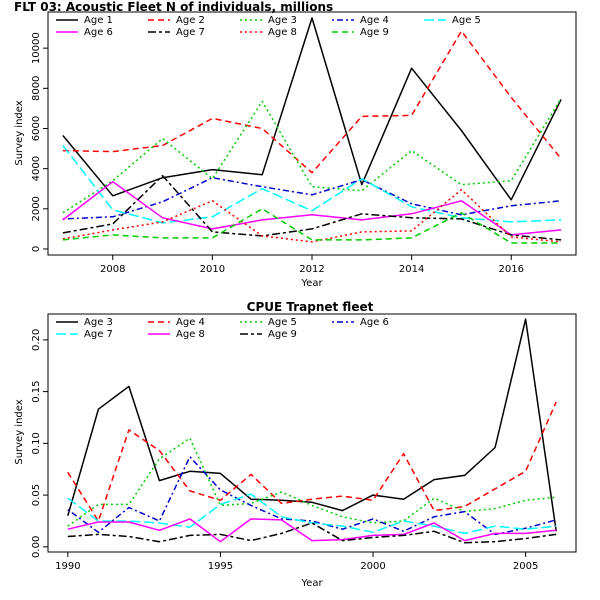 The image size is (600, 600). What do you see at coordinates (112, 269) in the screenshot?
I see `x-tick-label: 2008` at bounding box center [112, 269].